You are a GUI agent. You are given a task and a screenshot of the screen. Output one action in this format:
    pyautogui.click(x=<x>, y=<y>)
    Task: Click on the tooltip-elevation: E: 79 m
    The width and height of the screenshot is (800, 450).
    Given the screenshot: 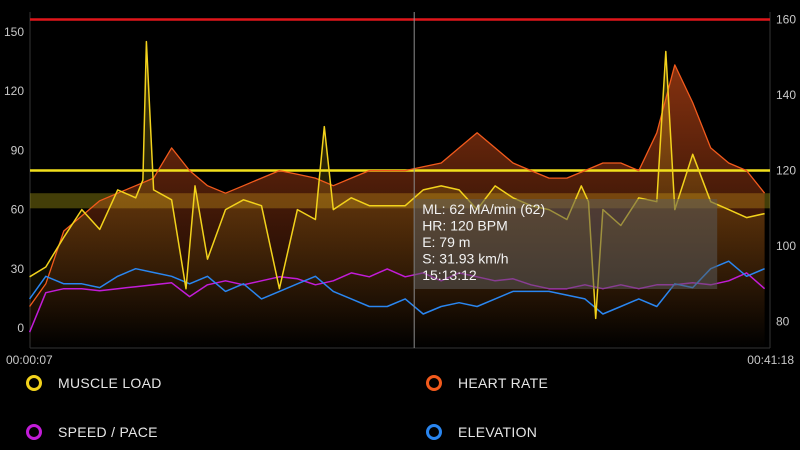 What is the action you would take?
    pyautogui.click(x=446, y=242)
    